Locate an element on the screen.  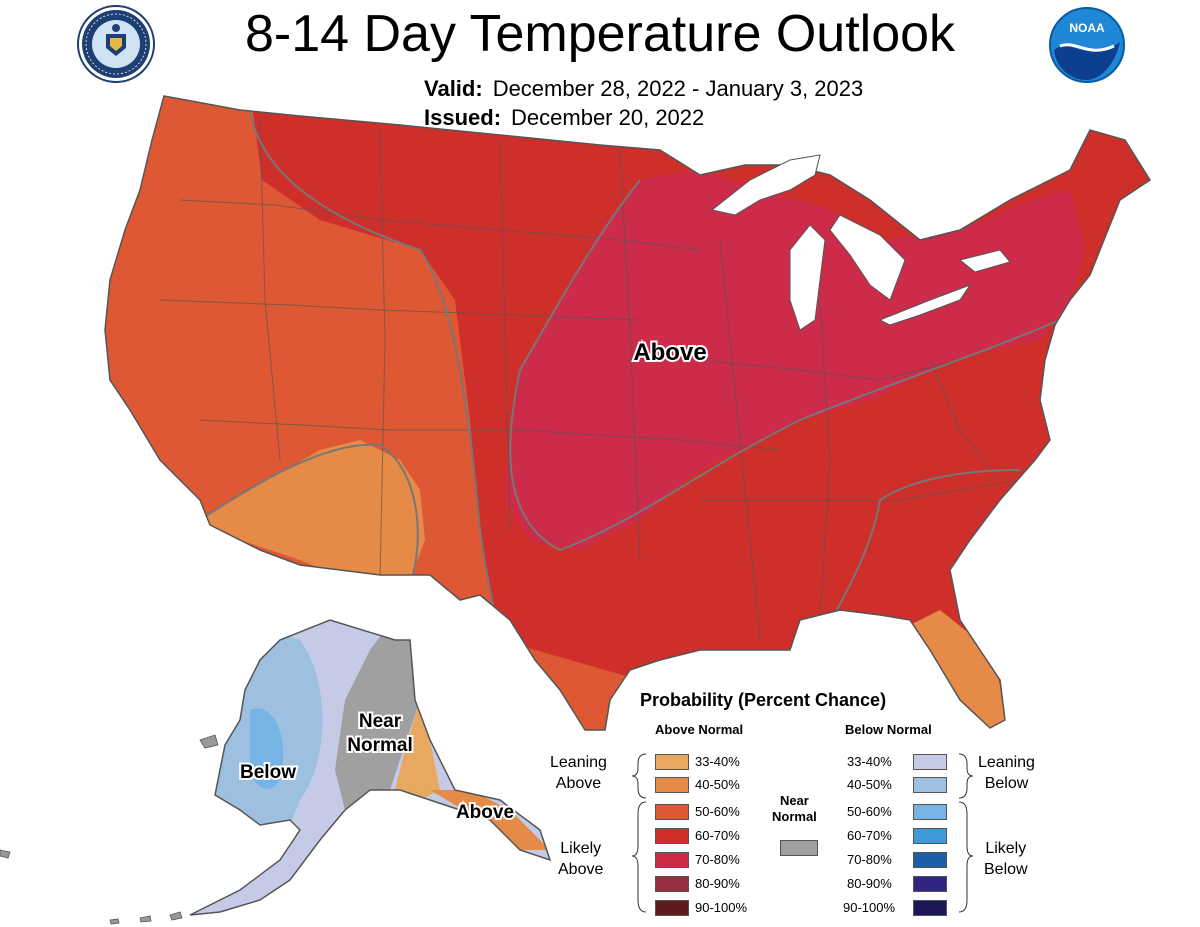
alaska-near-normal-label-2: Normal is located at coordinates (379, 745).